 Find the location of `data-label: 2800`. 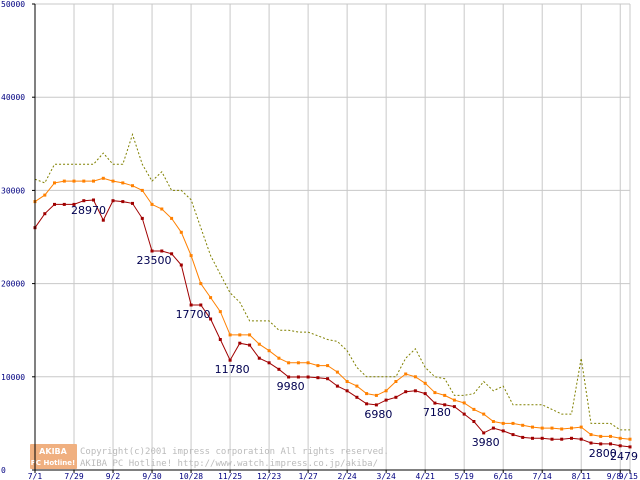

data-label: 2800 is located at coordinates (603, 453).